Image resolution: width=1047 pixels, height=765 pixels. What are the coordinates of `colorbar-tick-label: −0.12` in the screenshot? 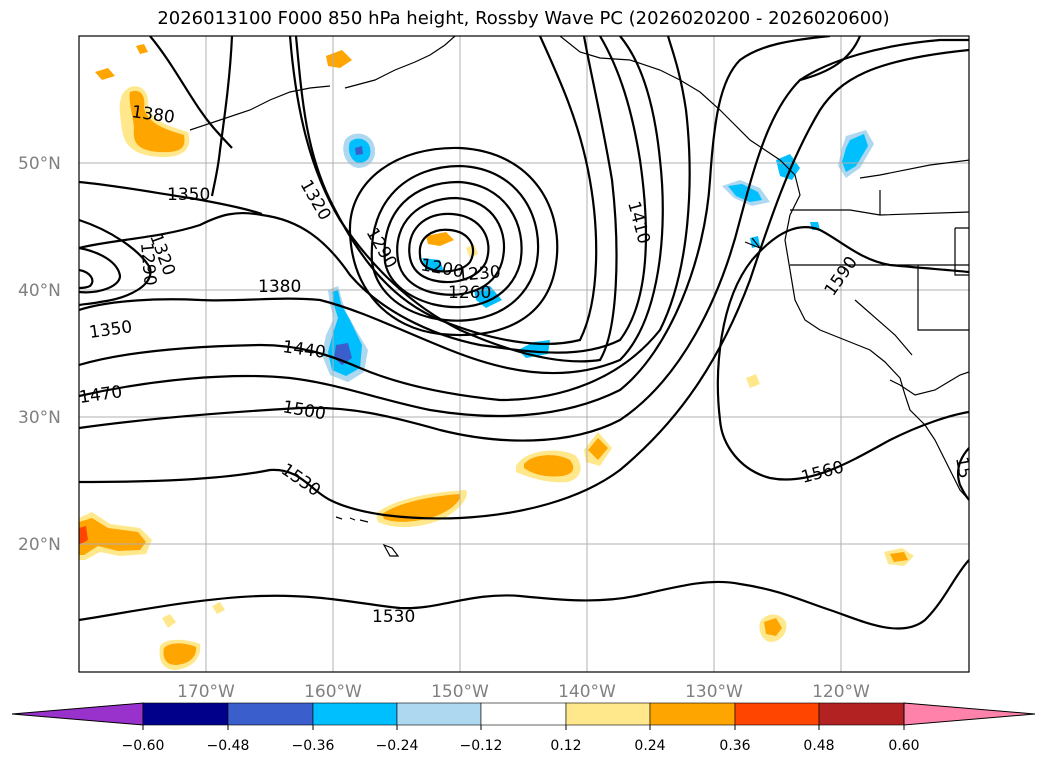 It's located at (481, 746).